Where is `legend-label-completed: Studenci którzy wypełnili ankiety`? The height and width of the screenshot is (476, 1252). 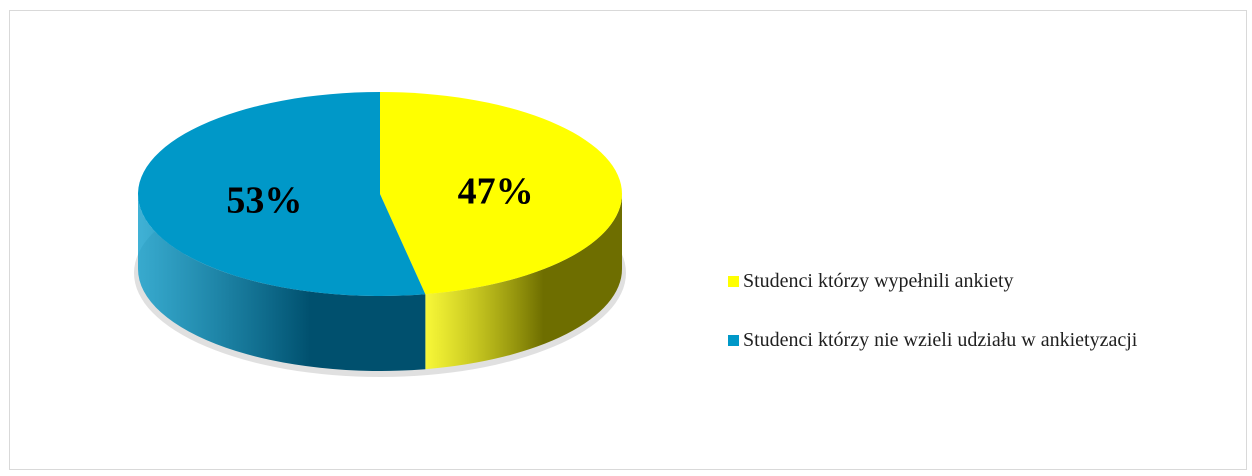 legend-label-completed: Studenci którzy wypełnili ankiety is located at coordinates (878, 280).